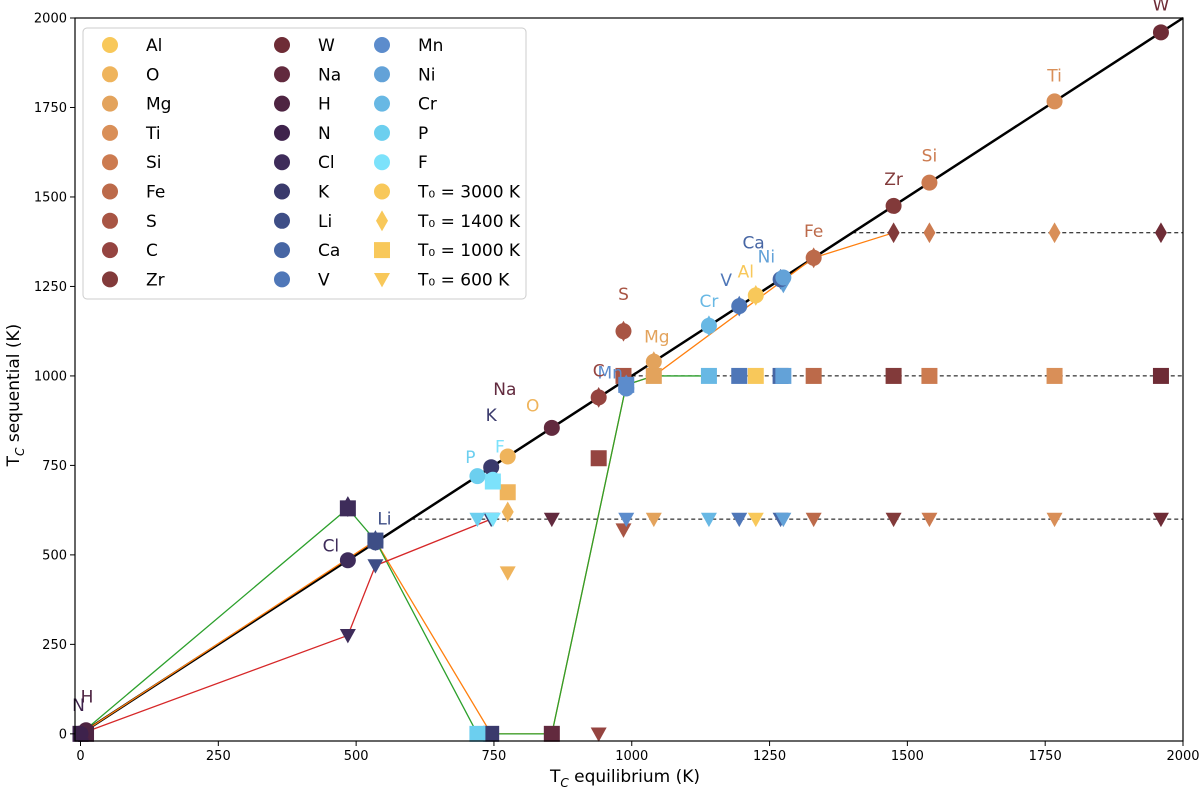  I want to click on marker-square-c, so click(598, 458).